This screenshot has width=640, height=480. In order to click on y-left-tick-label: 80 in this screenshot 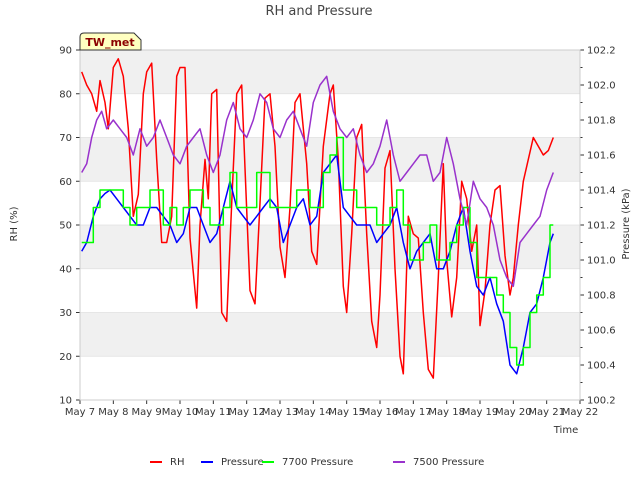, I will do `click(65, 94)`.